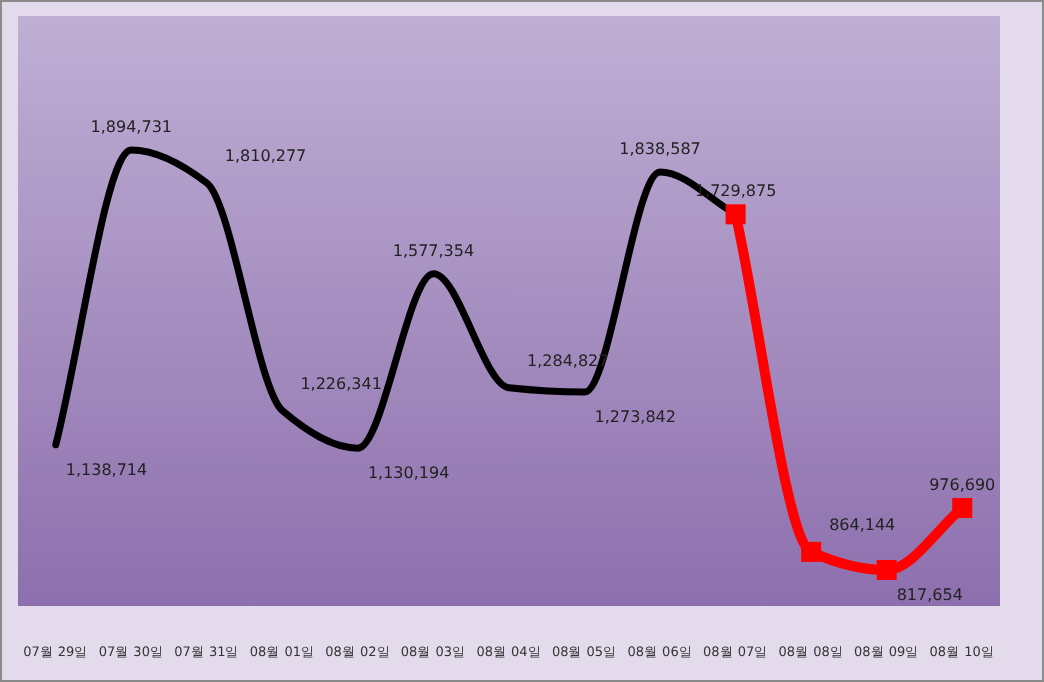  Describe the element at coordinates (408, 473) in the screenshot. I see `data-label: 1,130,194` at that location.